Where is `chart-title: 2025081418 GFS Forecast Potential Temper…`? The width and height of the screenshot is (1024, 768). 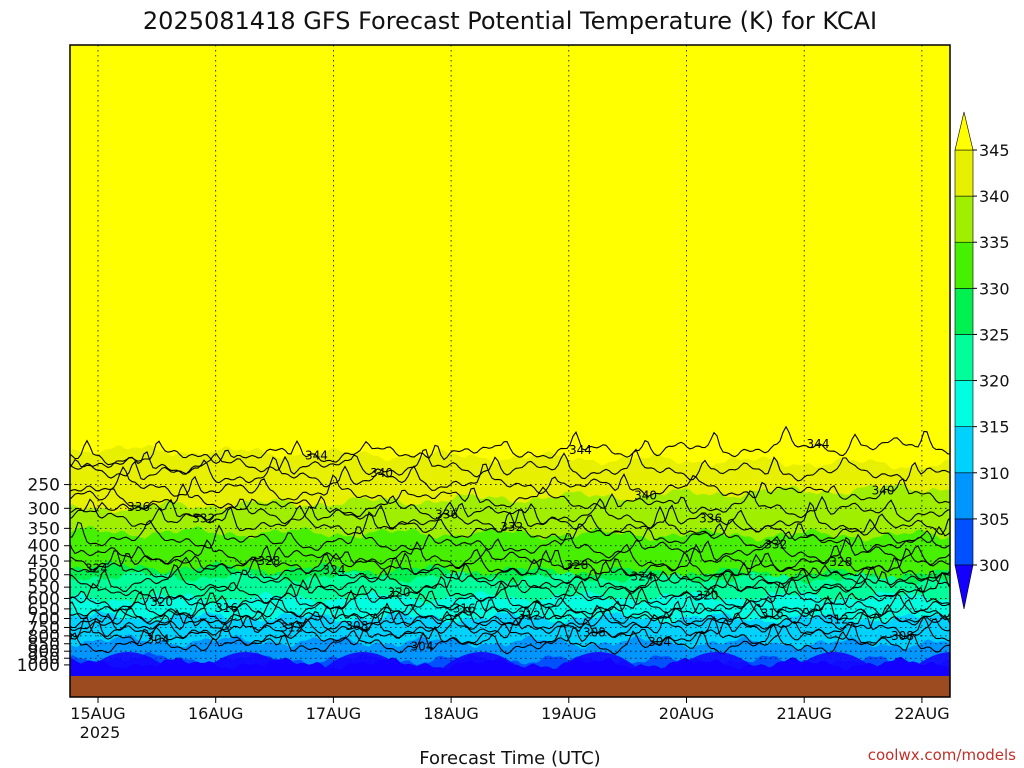
chart-title: 2025081418 GFS Forecast Potential Temper… is located at coordinates (510, 21).